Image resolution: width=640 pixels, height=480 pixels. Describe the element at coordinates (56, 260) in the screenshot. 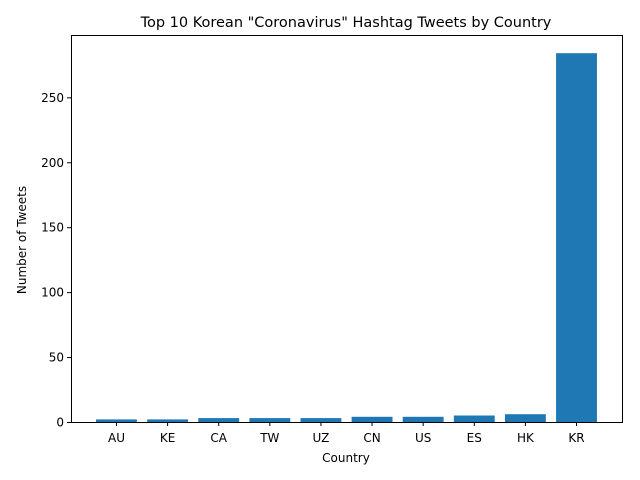

I see `y-axis-ticks: 0 50 100 150 200 250` at that location.